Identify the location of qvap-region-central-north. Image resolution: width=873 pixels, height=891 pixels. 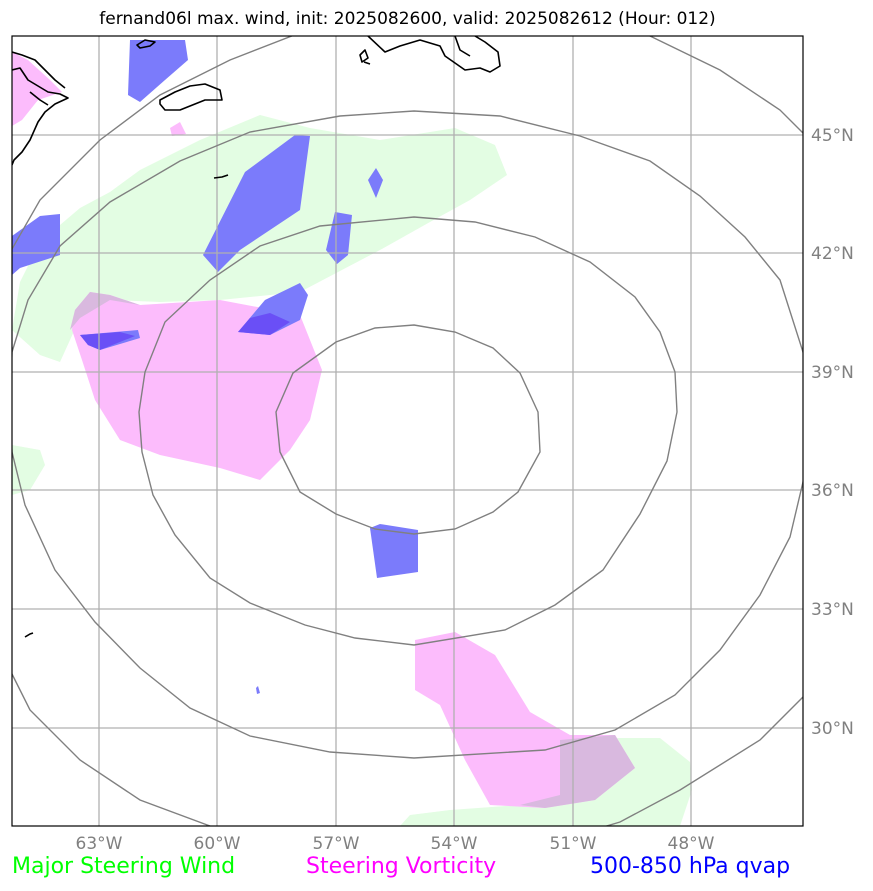
(256, 203).